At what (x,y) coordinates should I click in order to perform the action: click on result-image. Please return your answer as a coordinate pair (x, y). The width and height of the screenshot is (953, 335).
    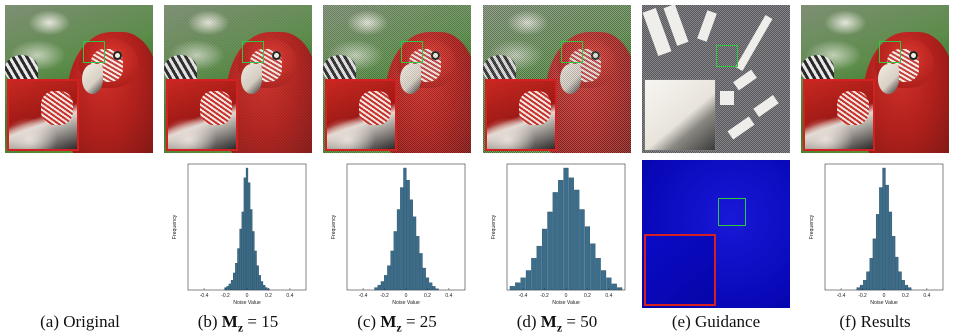
    Looking at the image, I should click on (875, 79).